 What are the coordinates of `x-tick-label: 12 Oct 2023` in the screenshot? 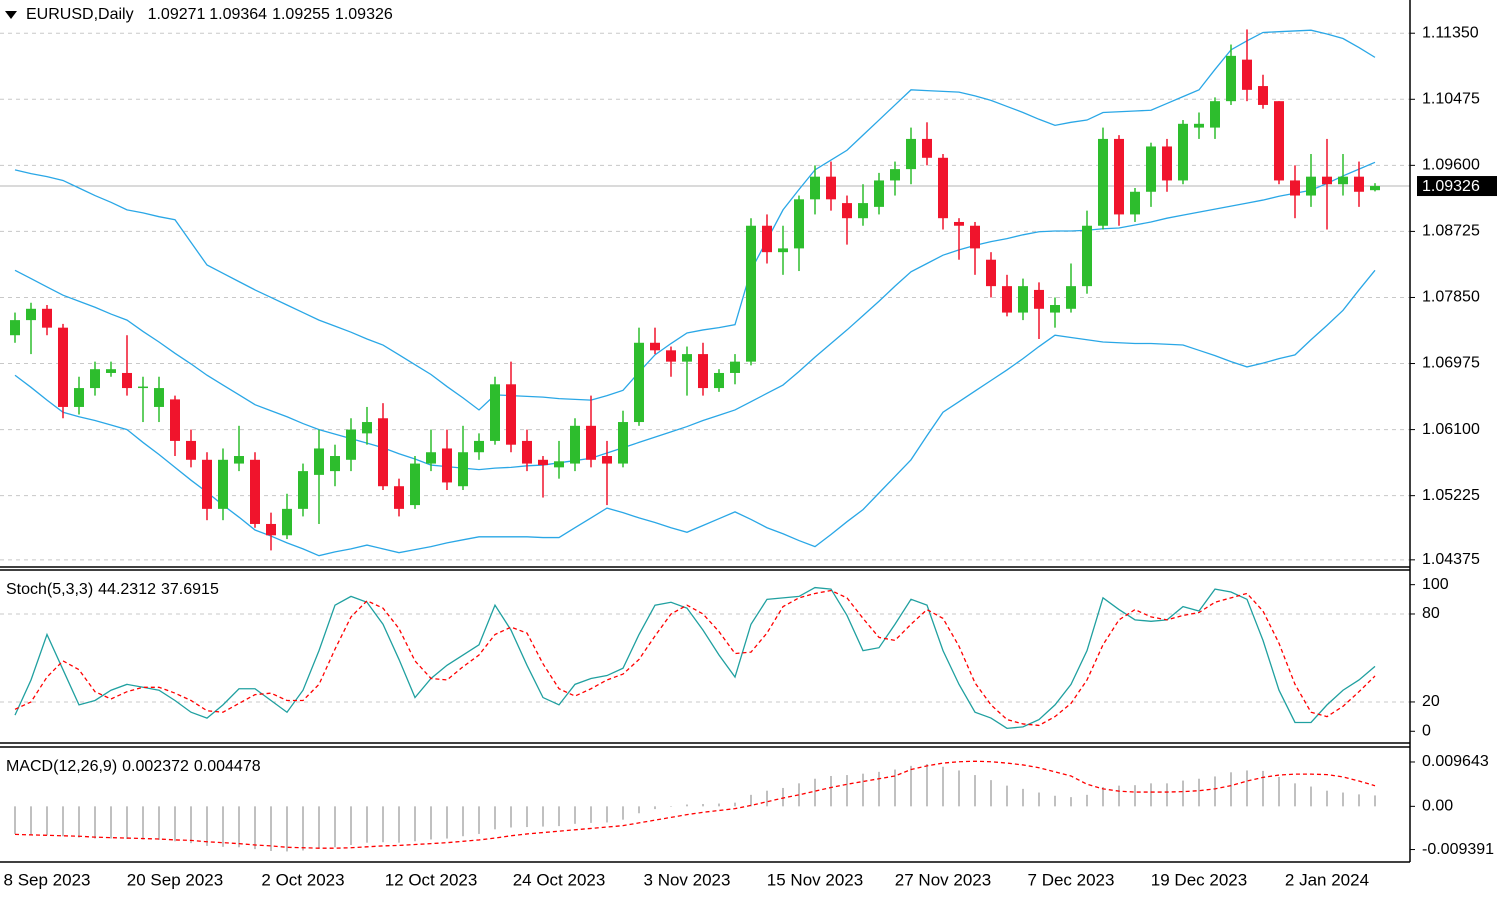 It's located at (431, 879).